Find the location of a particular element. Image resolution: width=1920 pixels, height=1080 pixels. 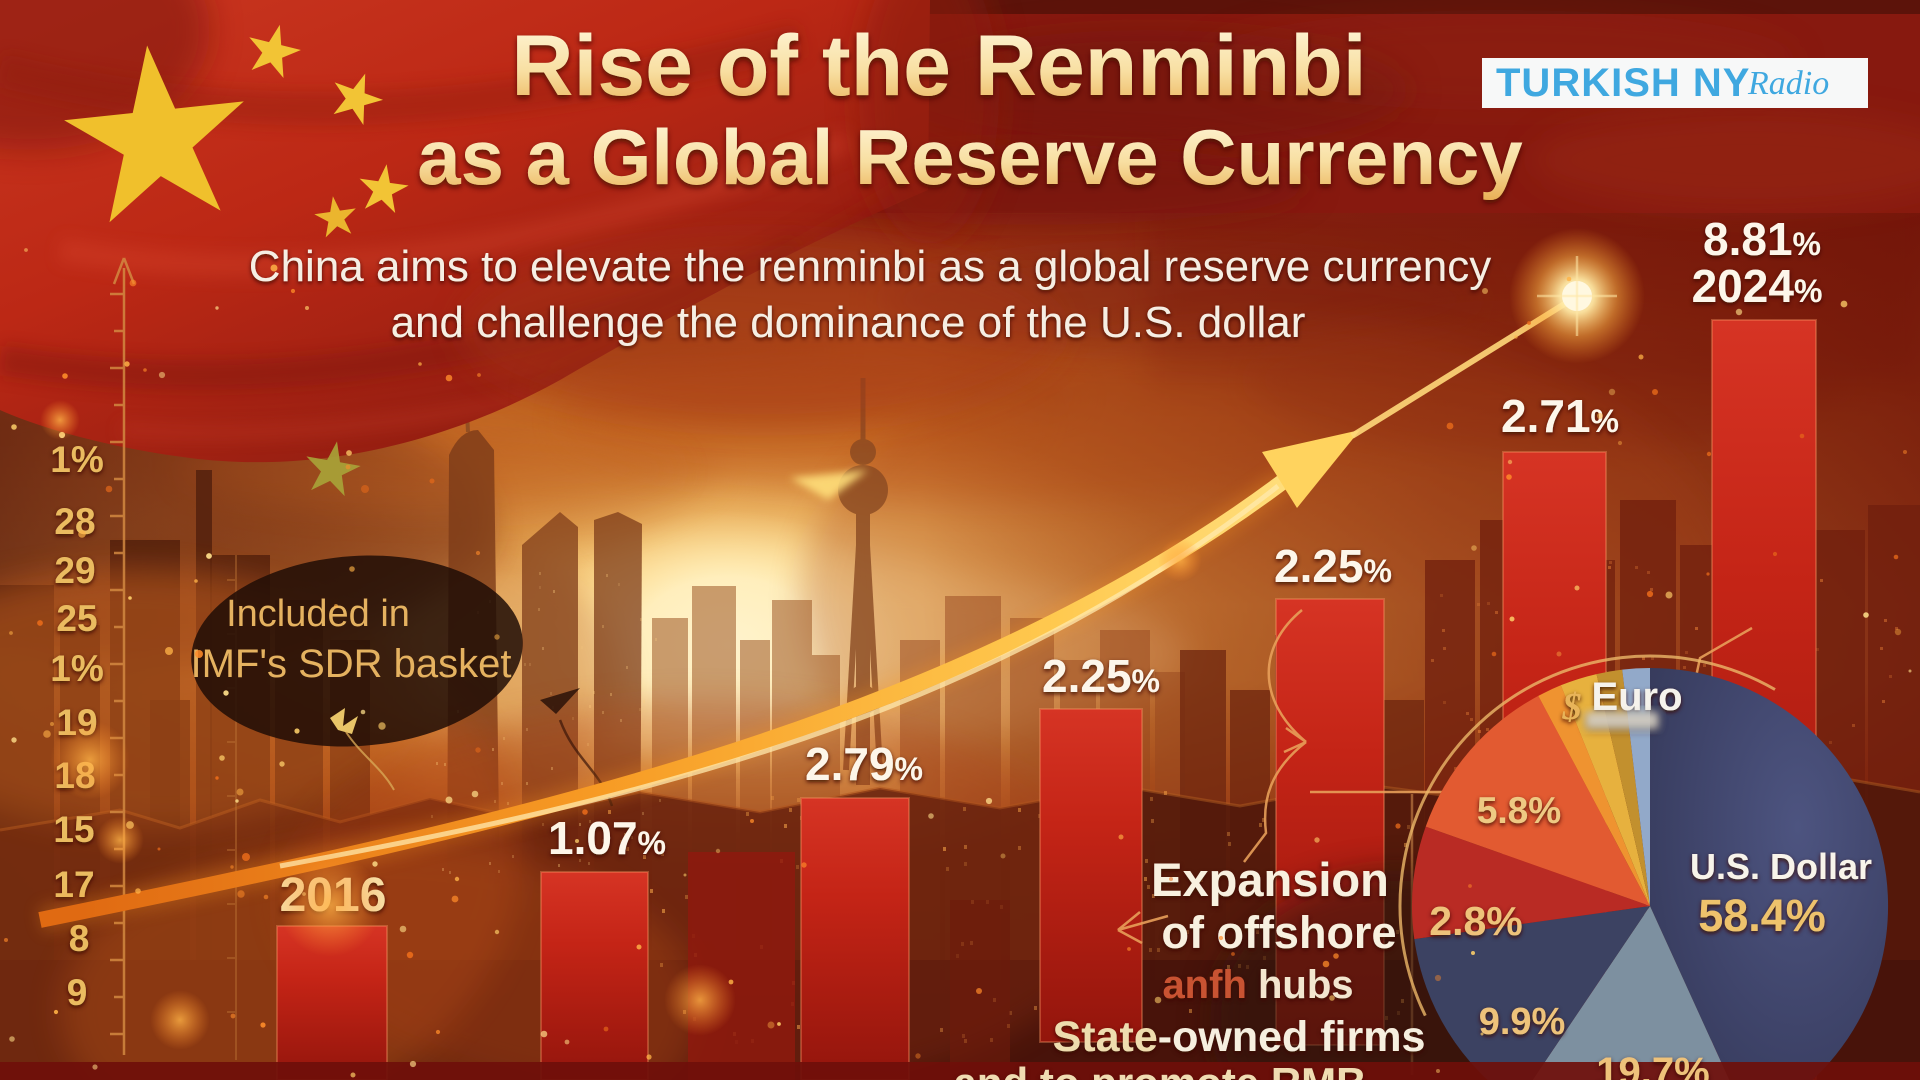

svg-text: 5.8% is located at coordinates (1519, 810).